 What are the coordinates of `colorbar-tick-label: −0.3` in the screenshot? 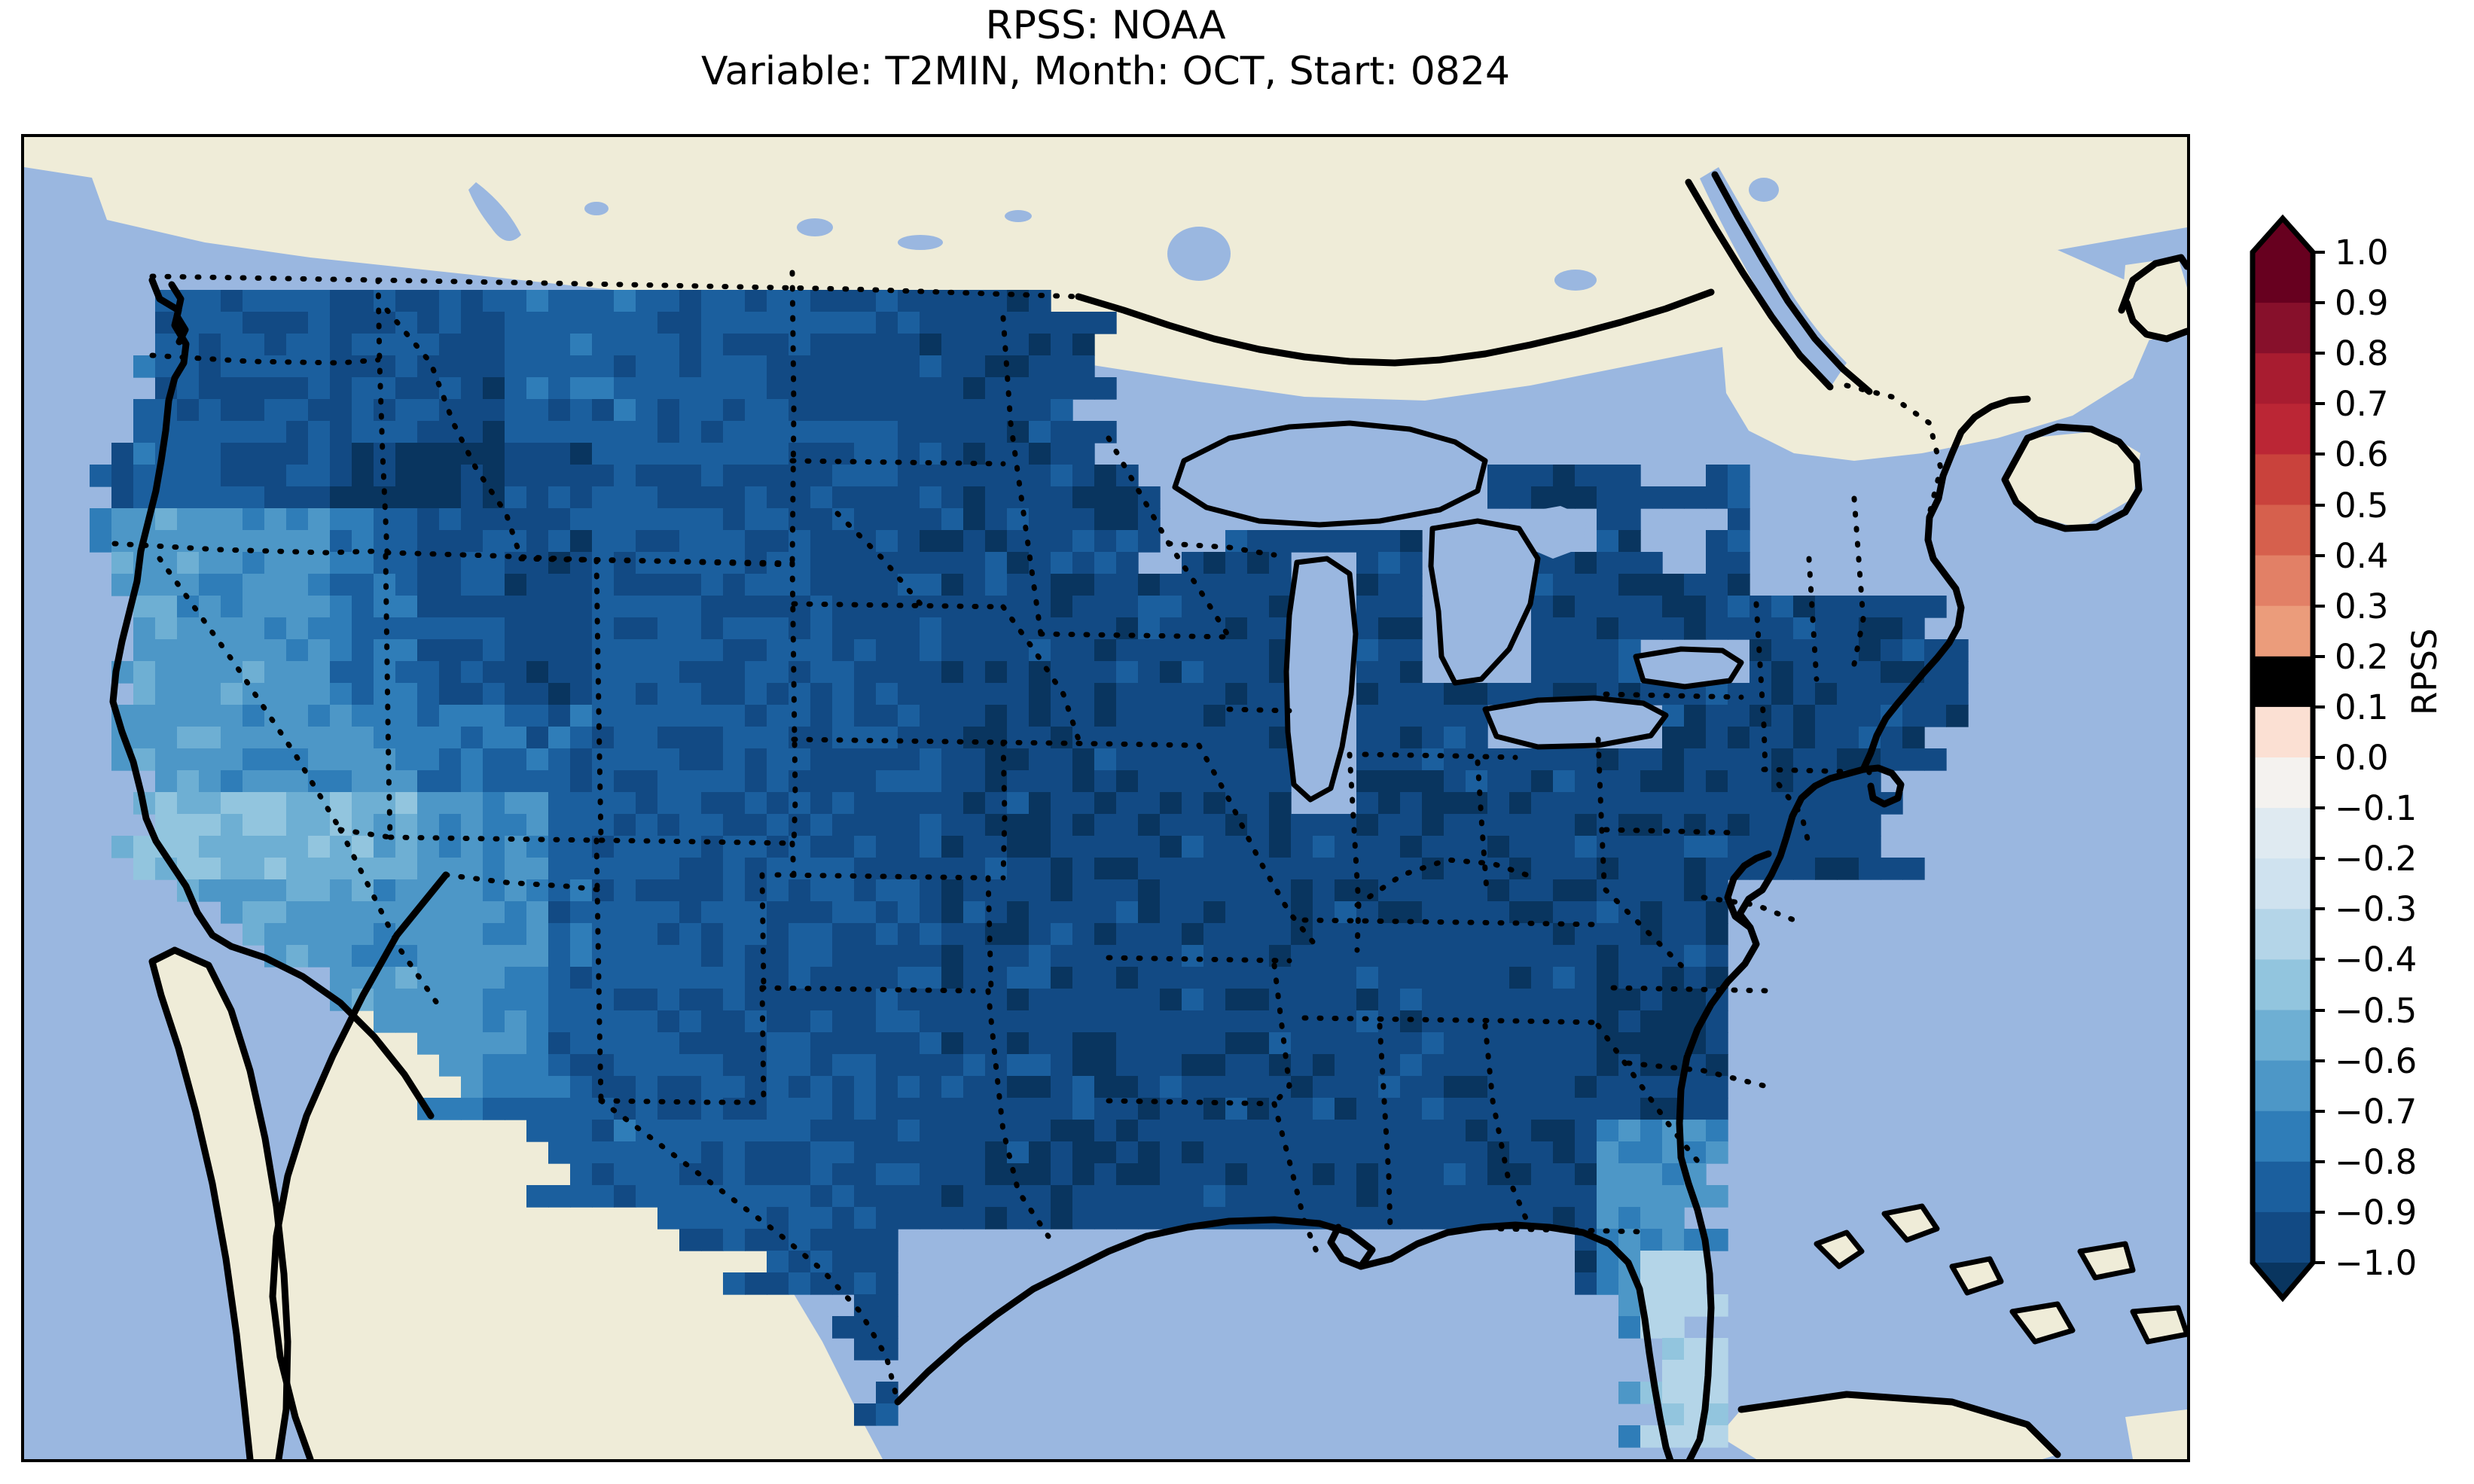 It's located at (2376, 909).